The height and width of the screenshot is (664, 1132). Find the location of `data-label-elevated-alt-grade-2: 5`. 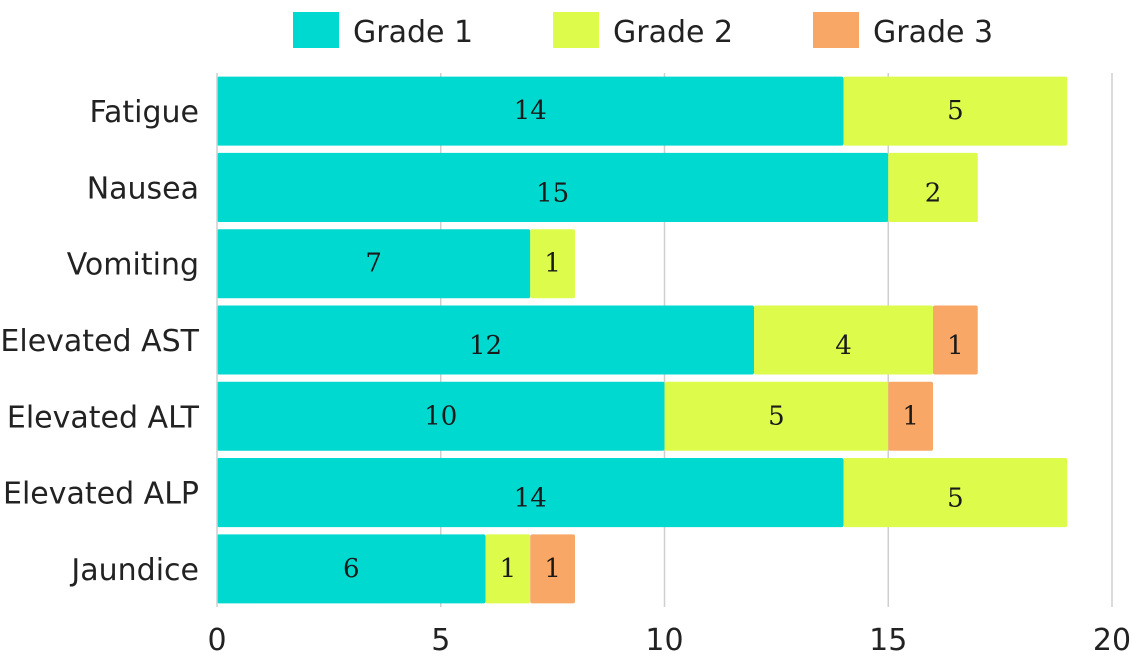

data-label-elevated-alt-grade-2: 5 is located at coordinates (776, 416).